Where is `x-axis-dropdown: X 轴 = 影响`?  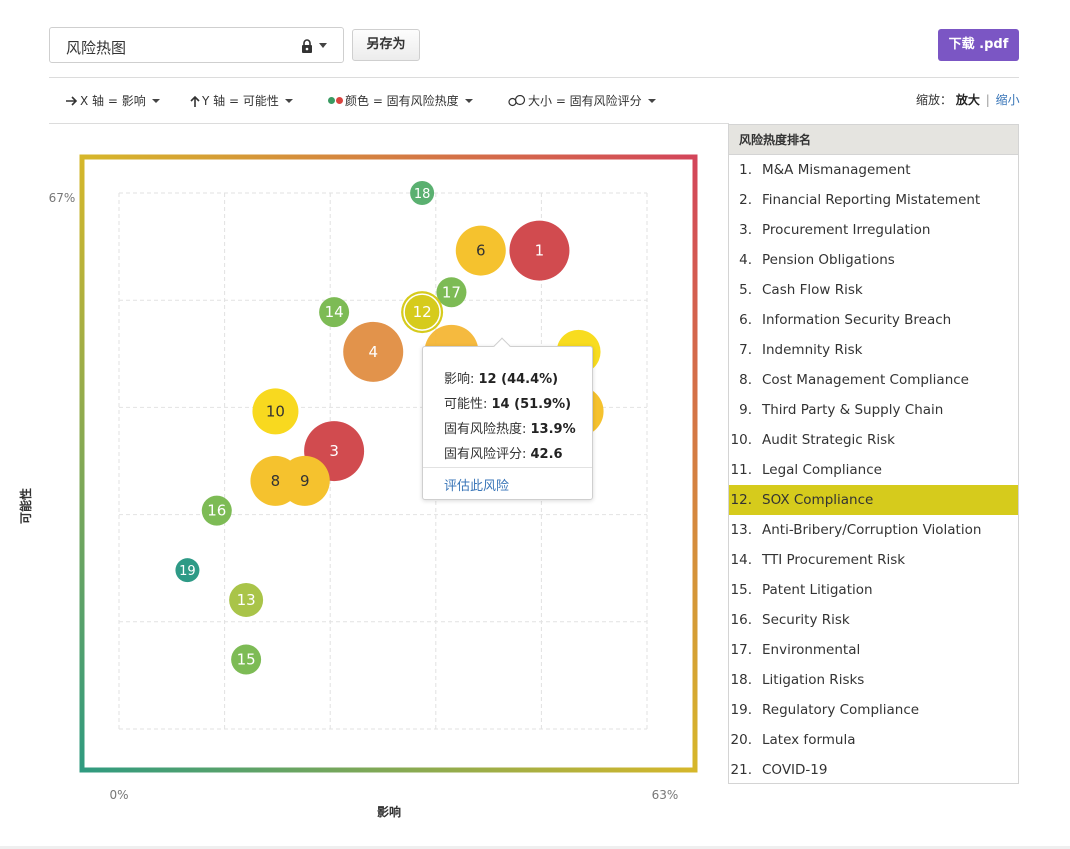
x-axis-dropdown: X 轴 = 影响 is located at coordinates (113, 100).